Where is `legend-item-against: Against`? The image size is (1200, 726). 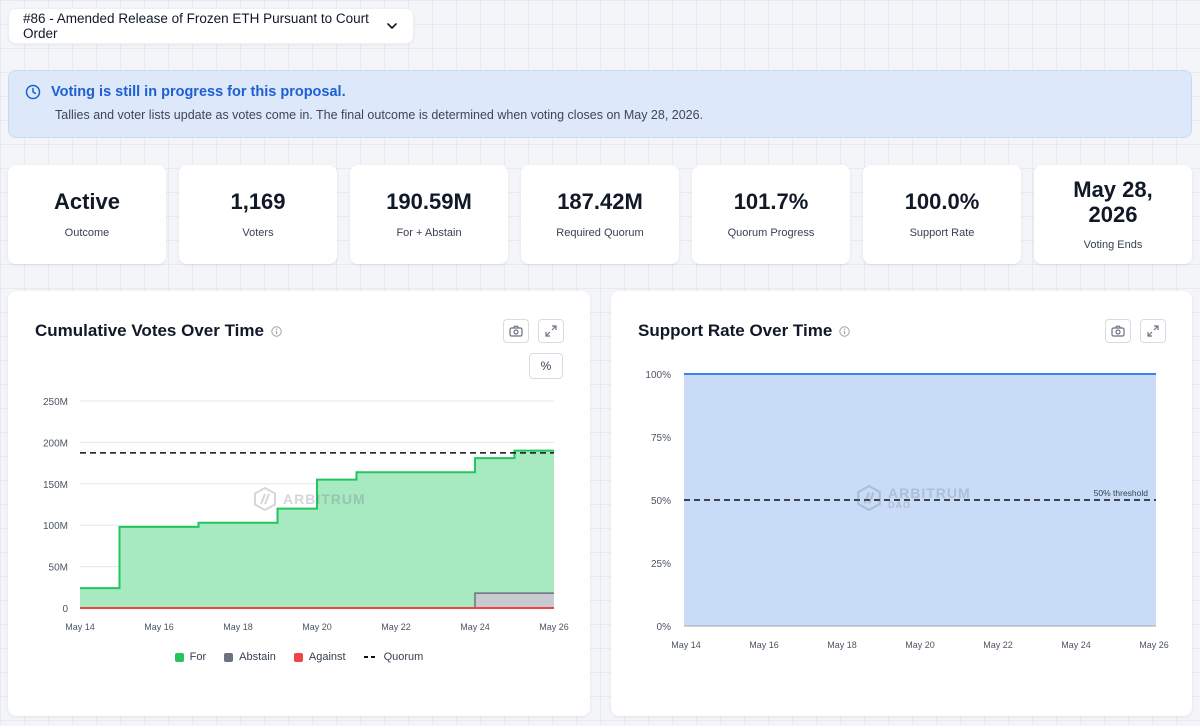 legend-item-against: Against is located at coordinates (319, 657).